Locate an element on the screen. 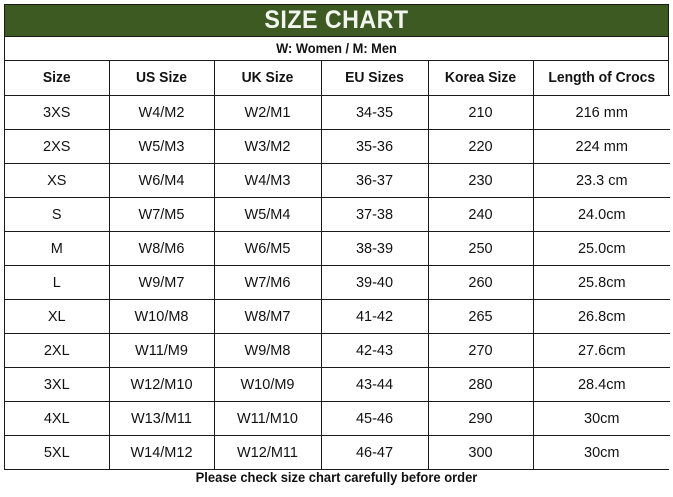 Image resolution: width=673 pixels, height=497 pixels. cell-uk: W2/M1 is located at coordinates (267, 112).